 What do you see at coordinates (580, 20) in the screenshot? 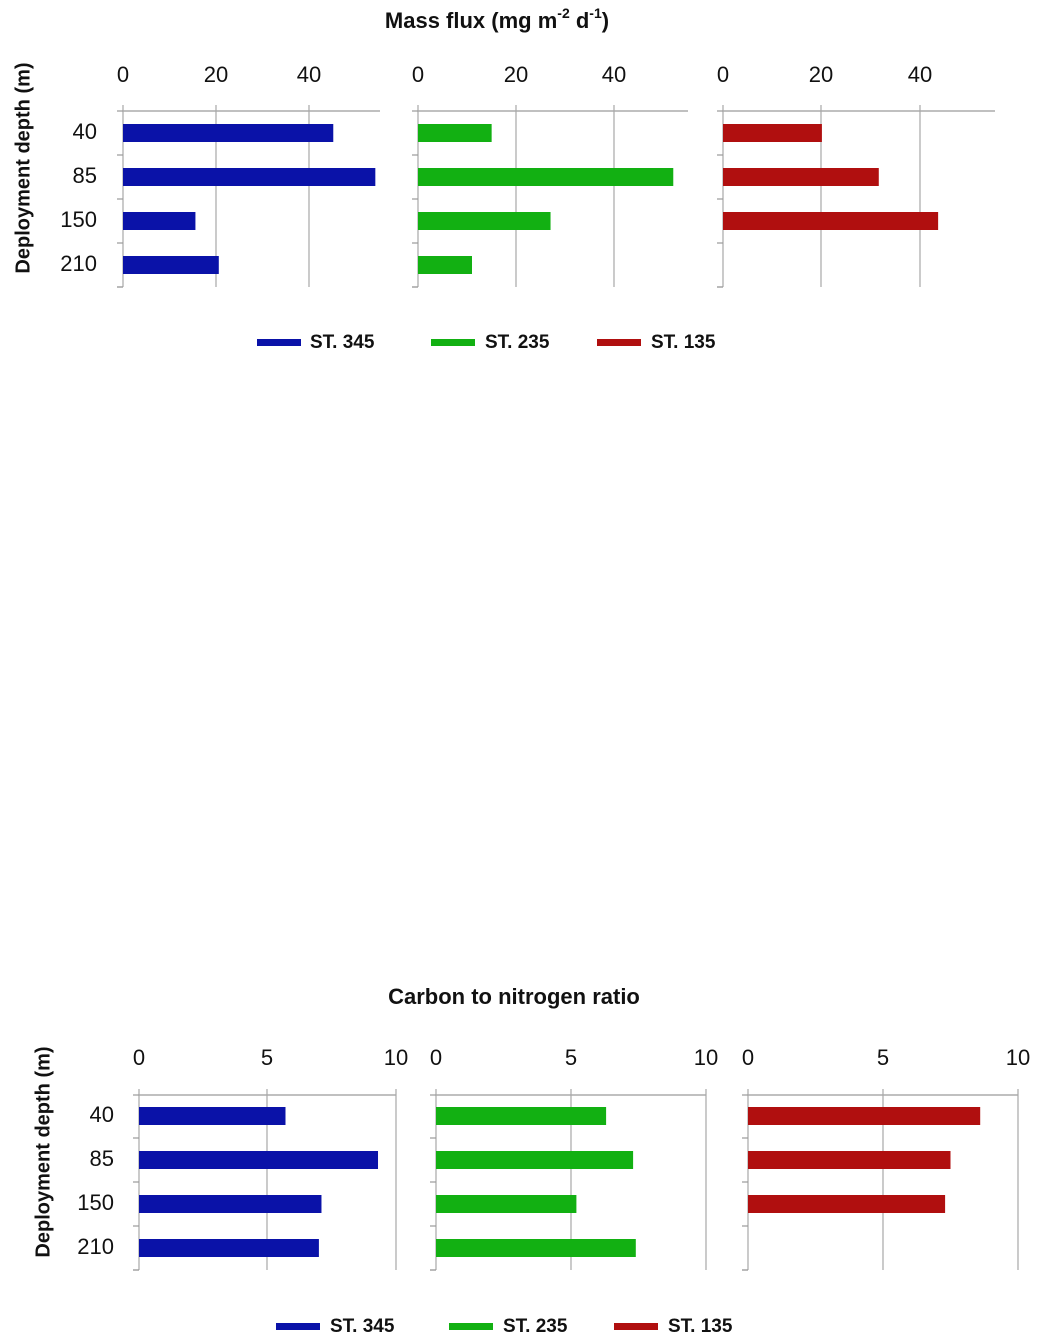
I see `title-text: d` at bounding box center [580, 20].